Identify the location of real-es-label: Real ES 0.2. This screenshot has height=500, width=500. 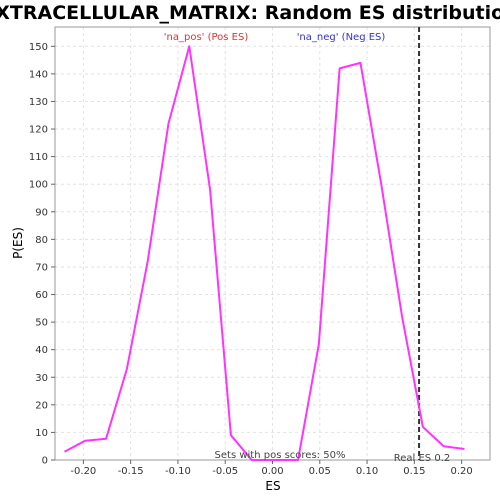
(422, 458).